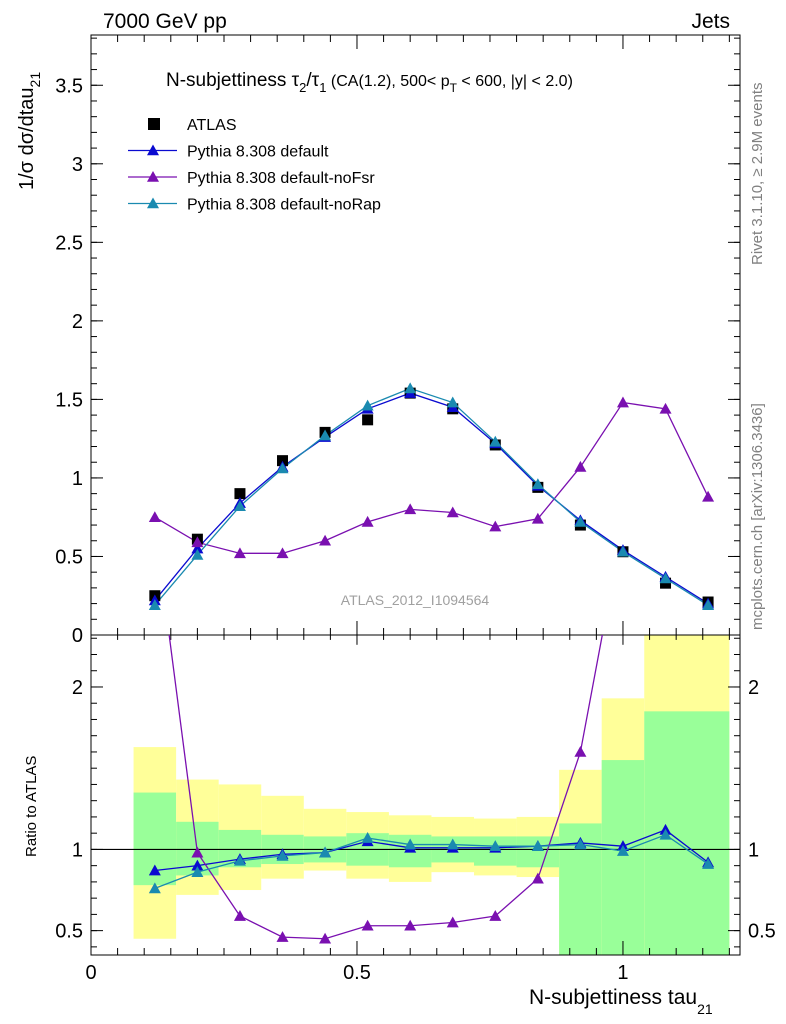 This screenshot has height=1024, width=786. I want to click on main-ytick-label-6: 3, so click(77, 165).